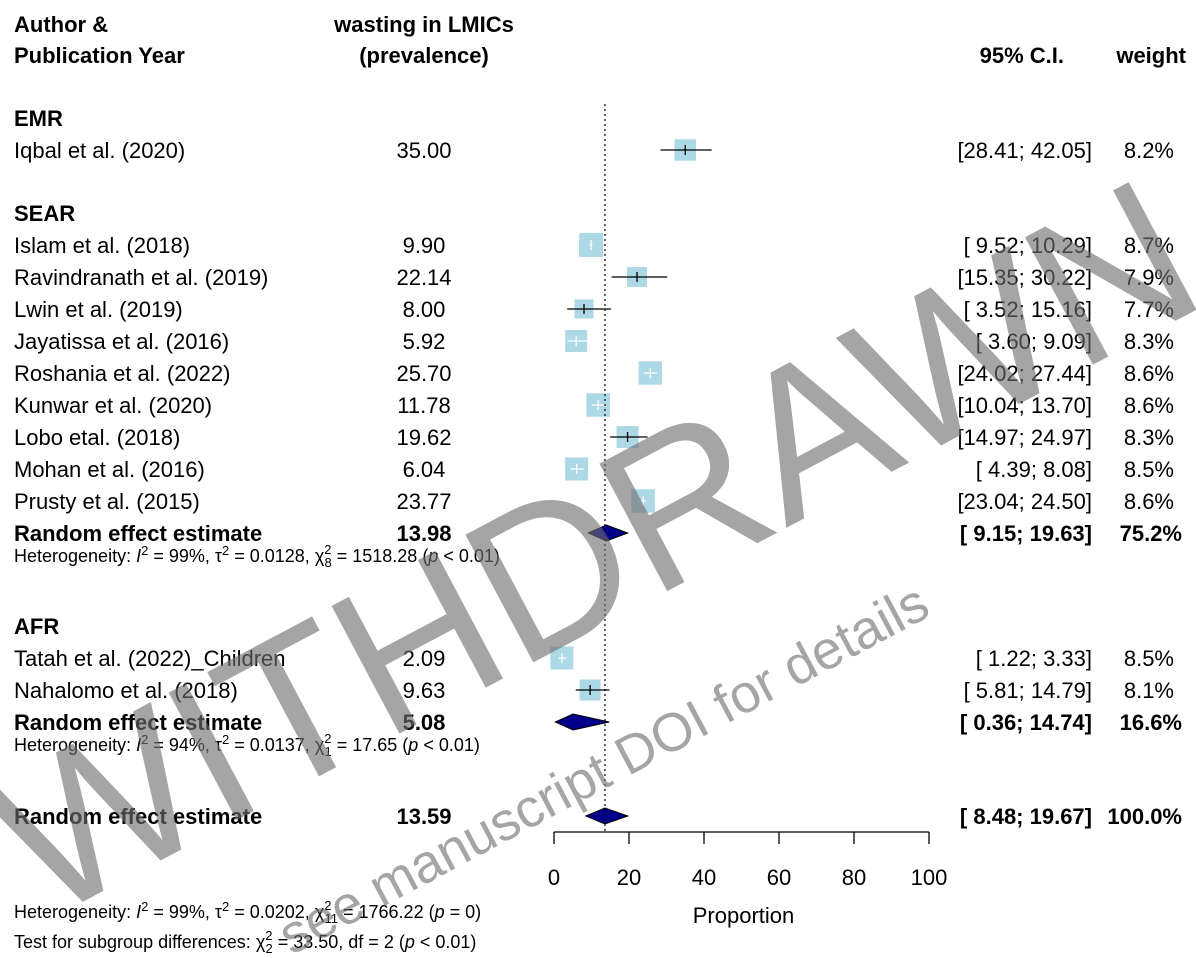  Describe the element at coordinates (339, 942) in the screenshot. I see `subgroup-test-chi-val: = 33.50, df = 2 (` at that location.